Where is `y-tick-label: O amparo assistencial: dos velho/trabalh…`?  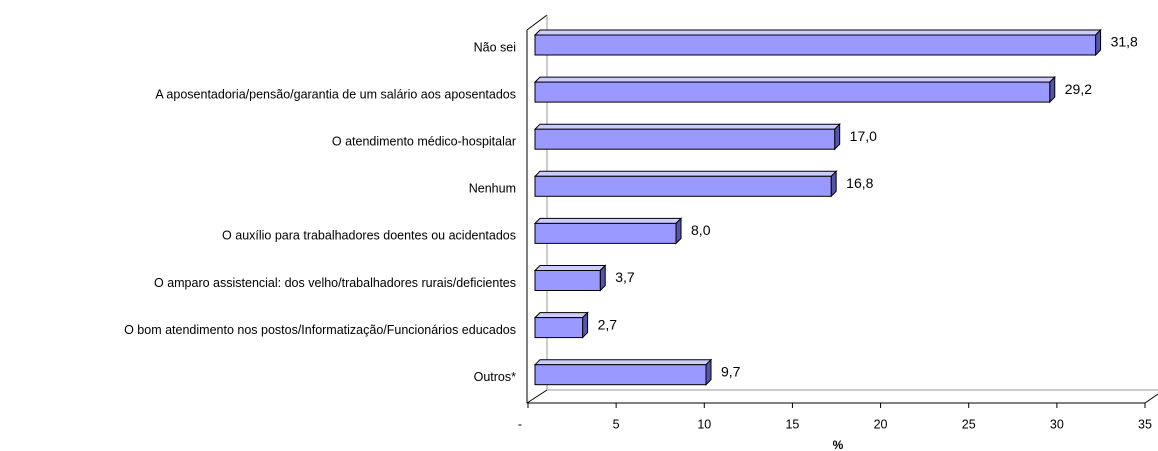 y-tick-label: O amparo assistencial: dos velho/trabalh… is located at coordinates (335, 283).